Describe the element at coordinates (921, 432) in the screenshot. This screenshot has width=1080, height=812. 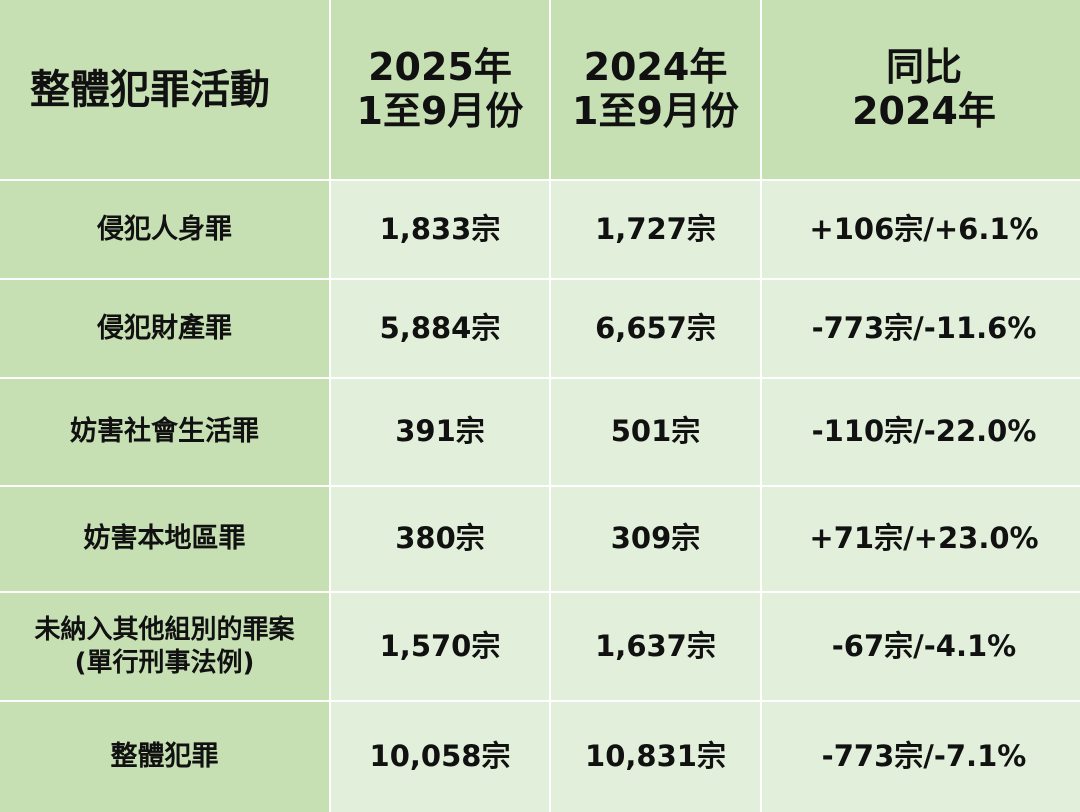
I see `cell-change-social-order: -110宗/-22.0%` at that location.